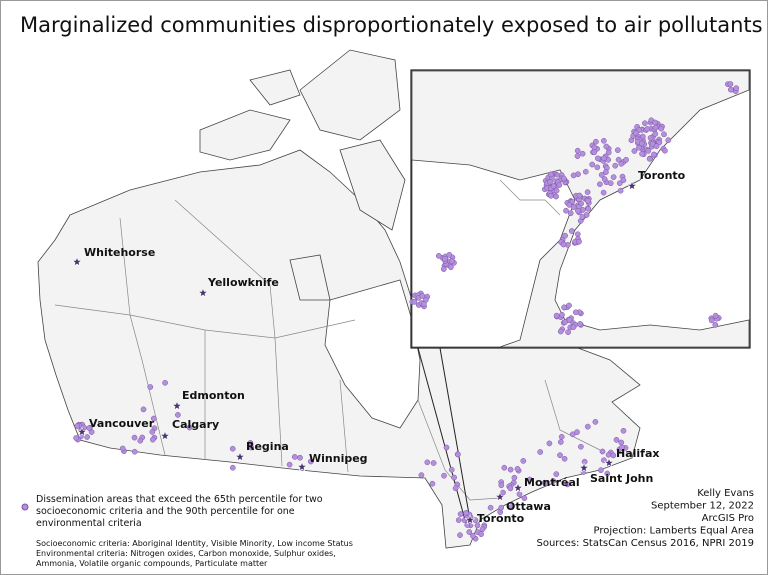 This screenshot has width=768, height=575. I want to click on city-label: Yellowknife, so click(243, 282).